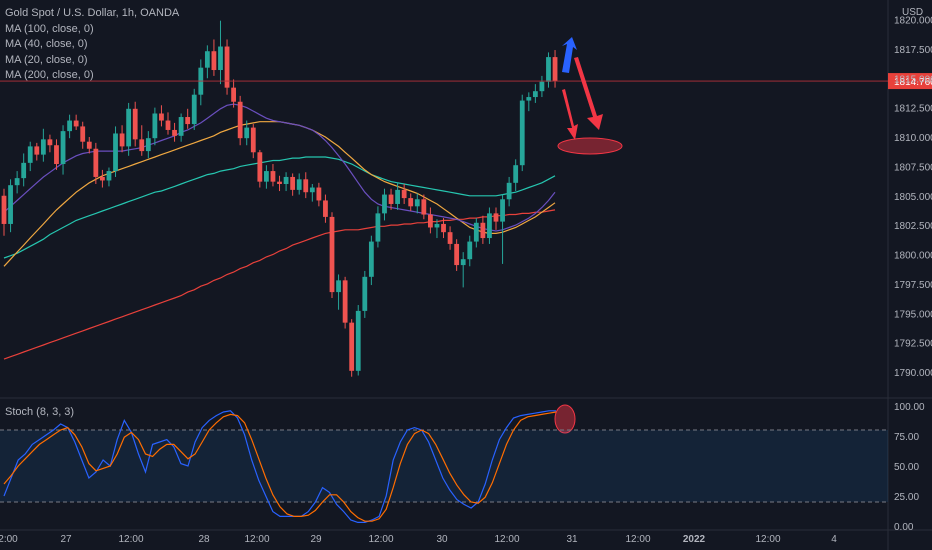  What do you see at coordinates (92, 13) in the screenshot?
I see `symbol-title: Gold Spot / U.S. Dollar, 1h, OANDA` at bounding box center [92, 13].